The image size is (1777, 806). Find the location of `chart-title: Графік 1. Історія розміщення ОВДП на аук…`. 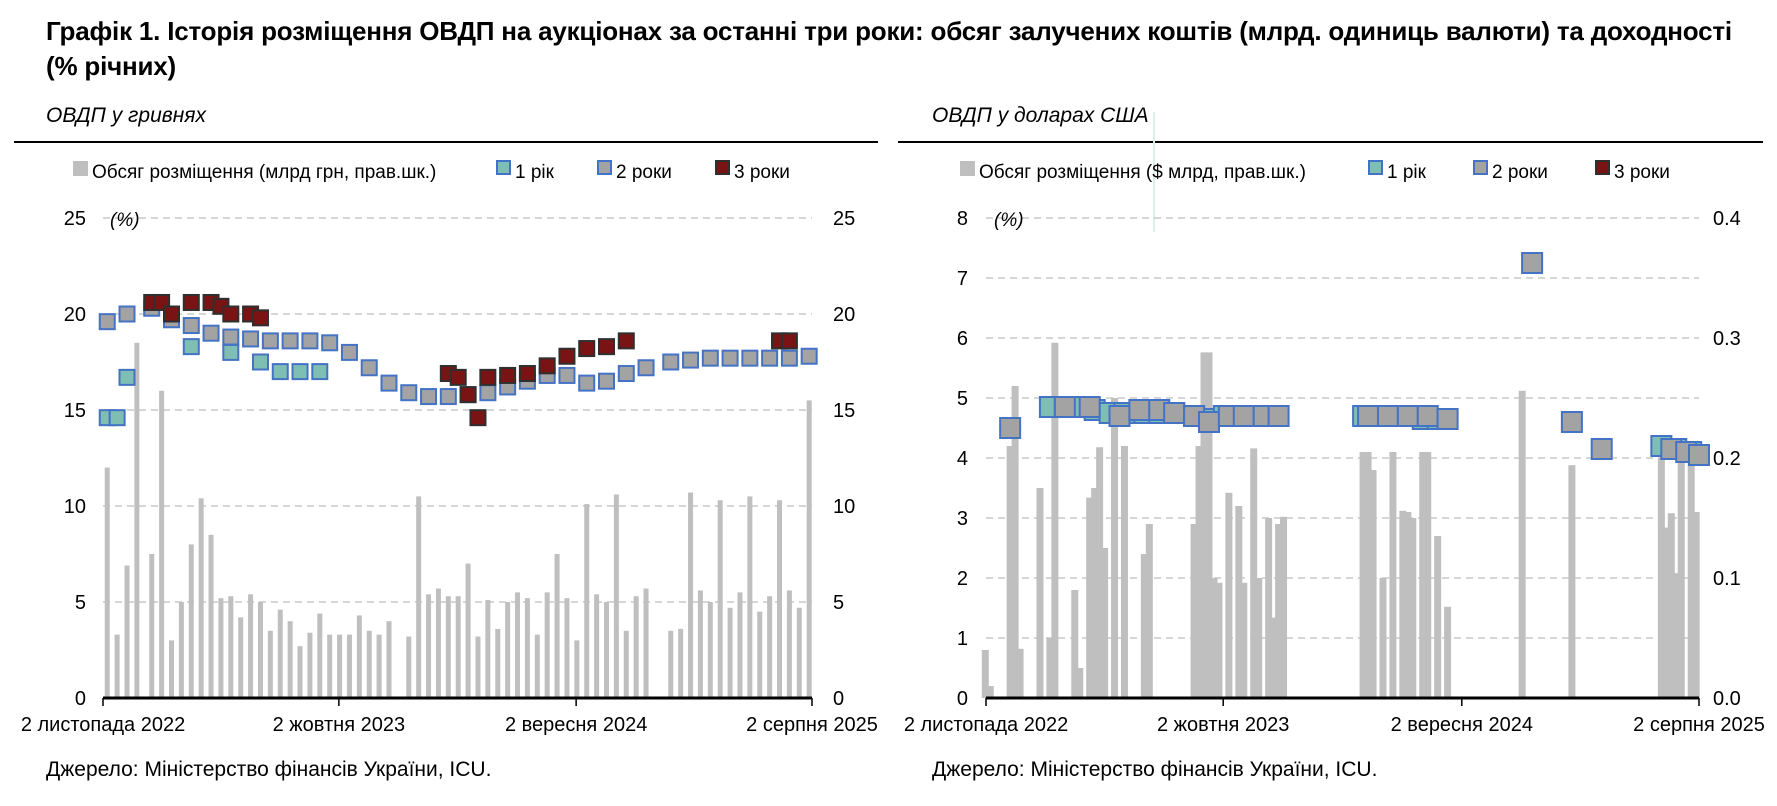

chart-title: Графік 1. Історія розміщення ОВДП на аук… is located at coordinates (889, 48).